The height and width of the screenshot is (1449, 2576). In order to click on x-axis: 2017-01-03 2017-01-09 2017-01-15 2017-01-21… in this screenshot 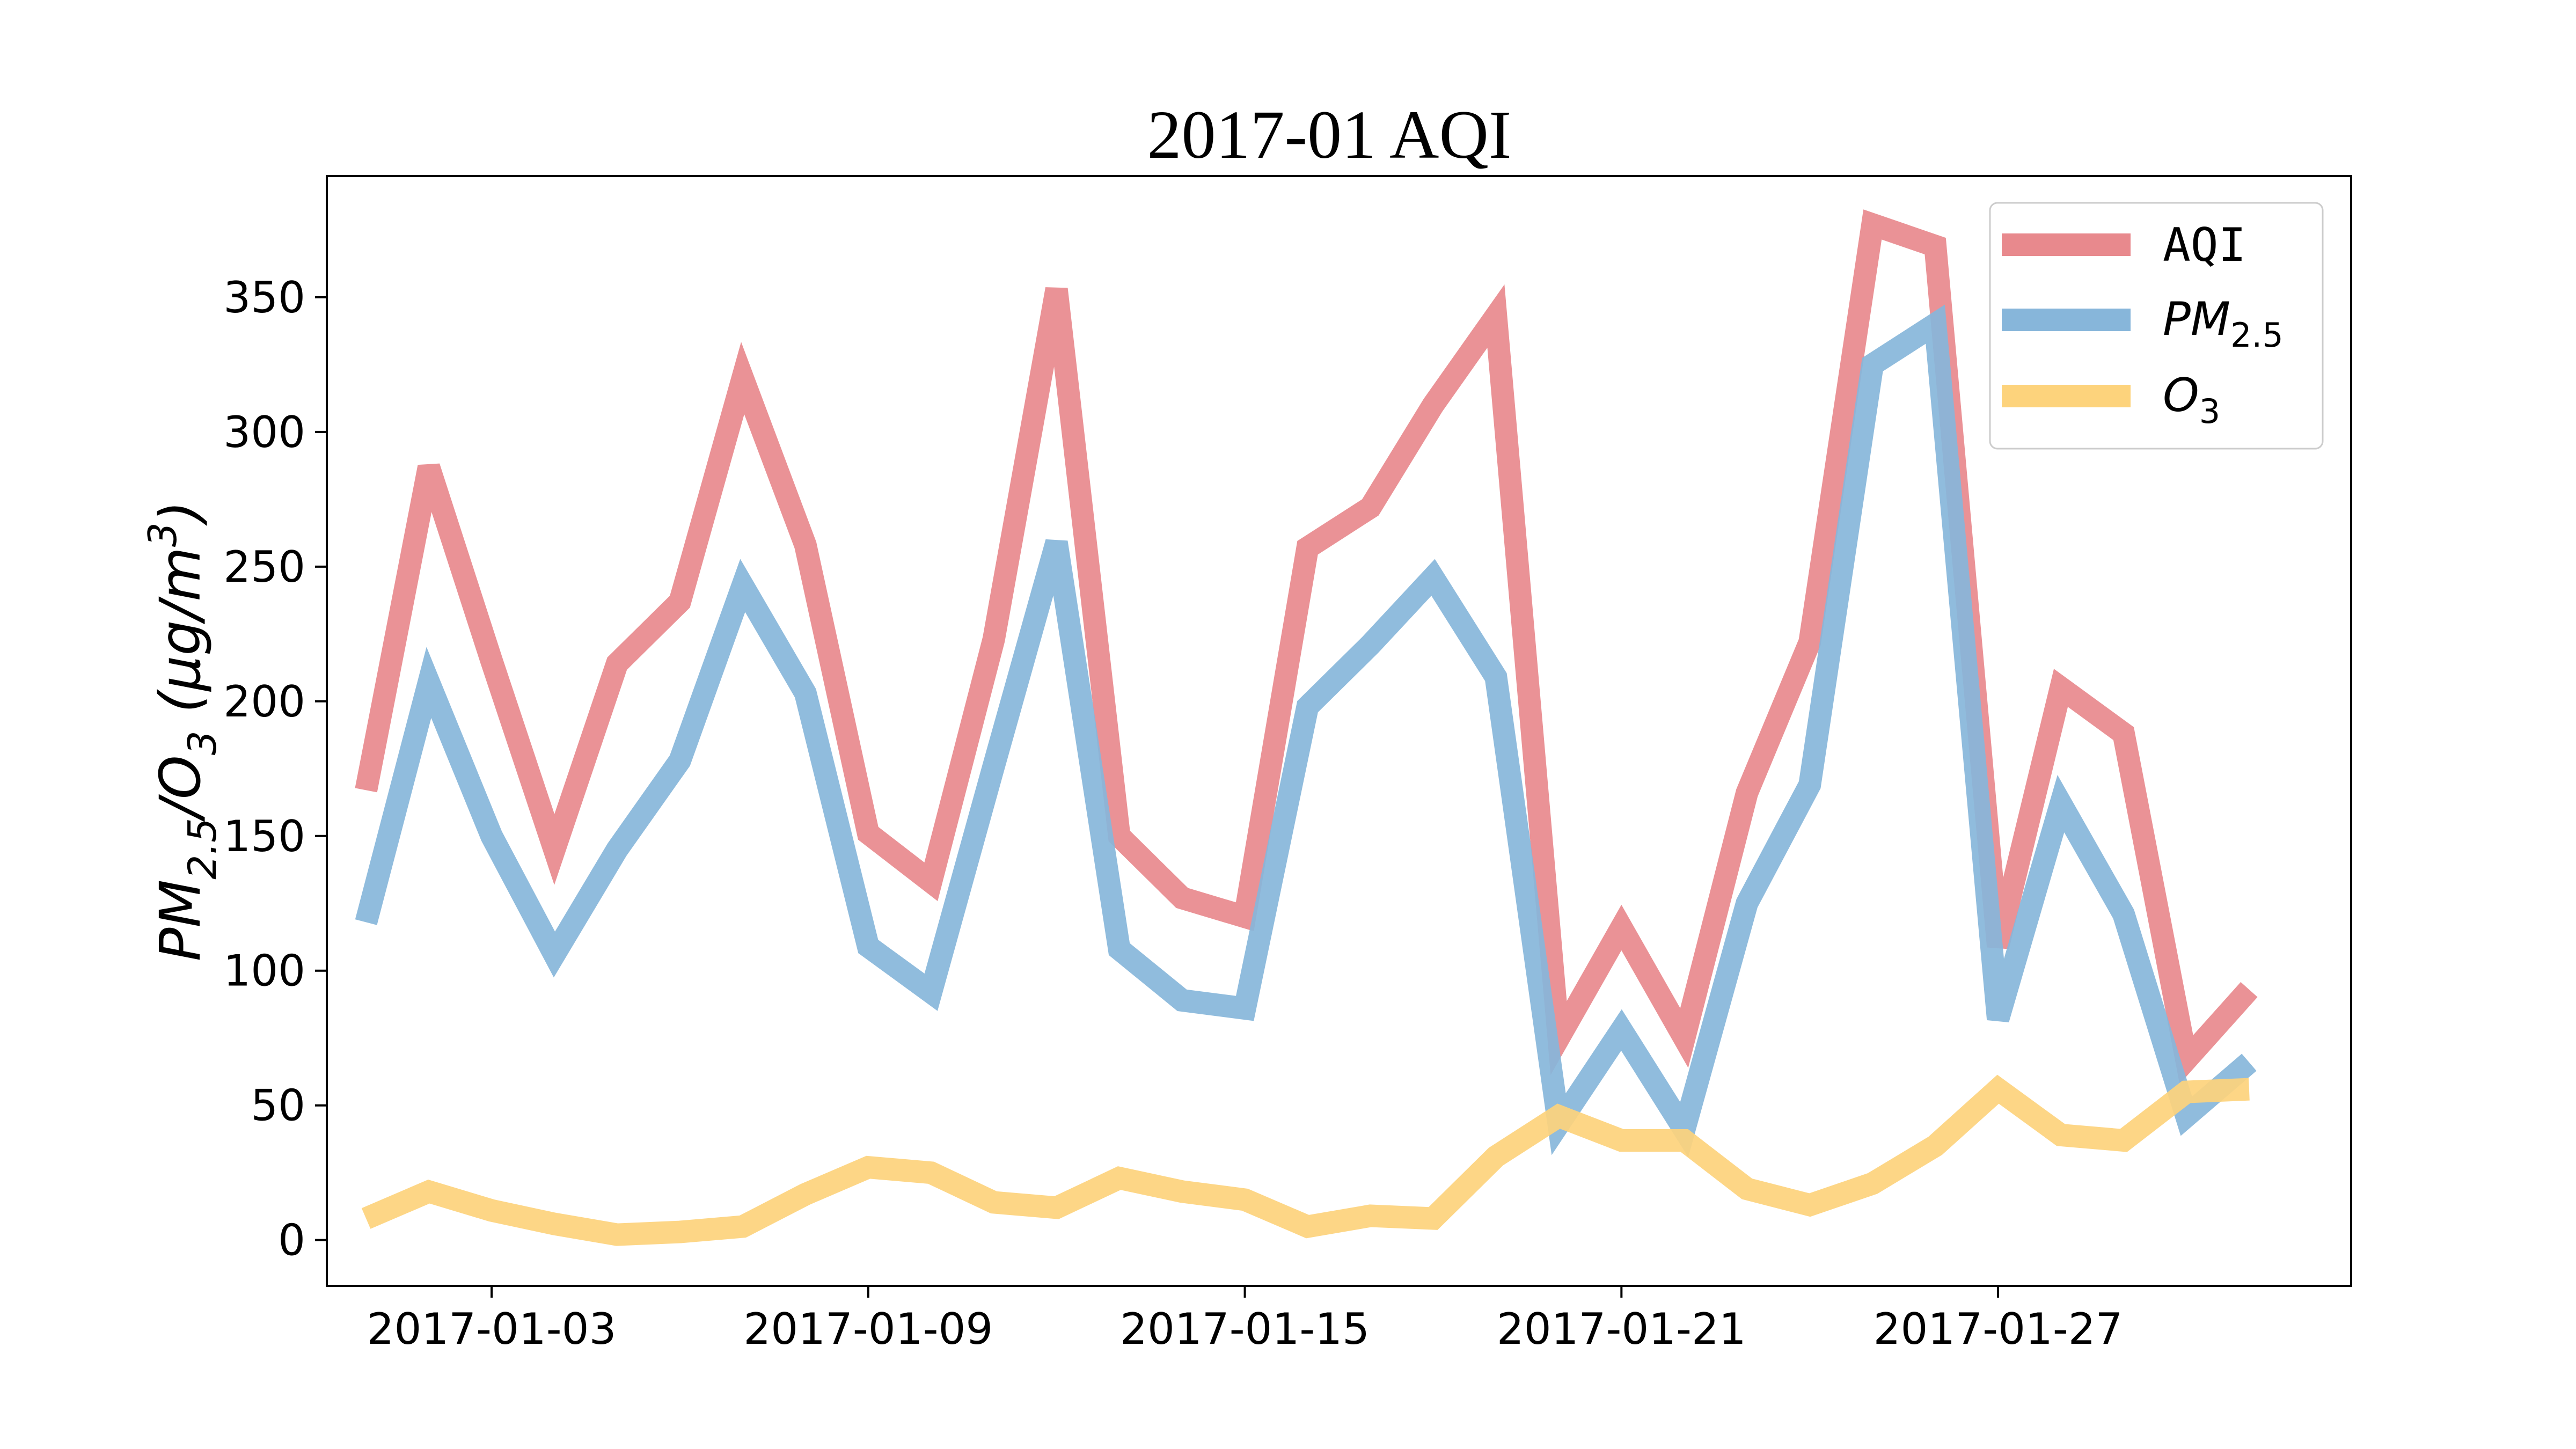, I will do `click(1245, 1320)`.